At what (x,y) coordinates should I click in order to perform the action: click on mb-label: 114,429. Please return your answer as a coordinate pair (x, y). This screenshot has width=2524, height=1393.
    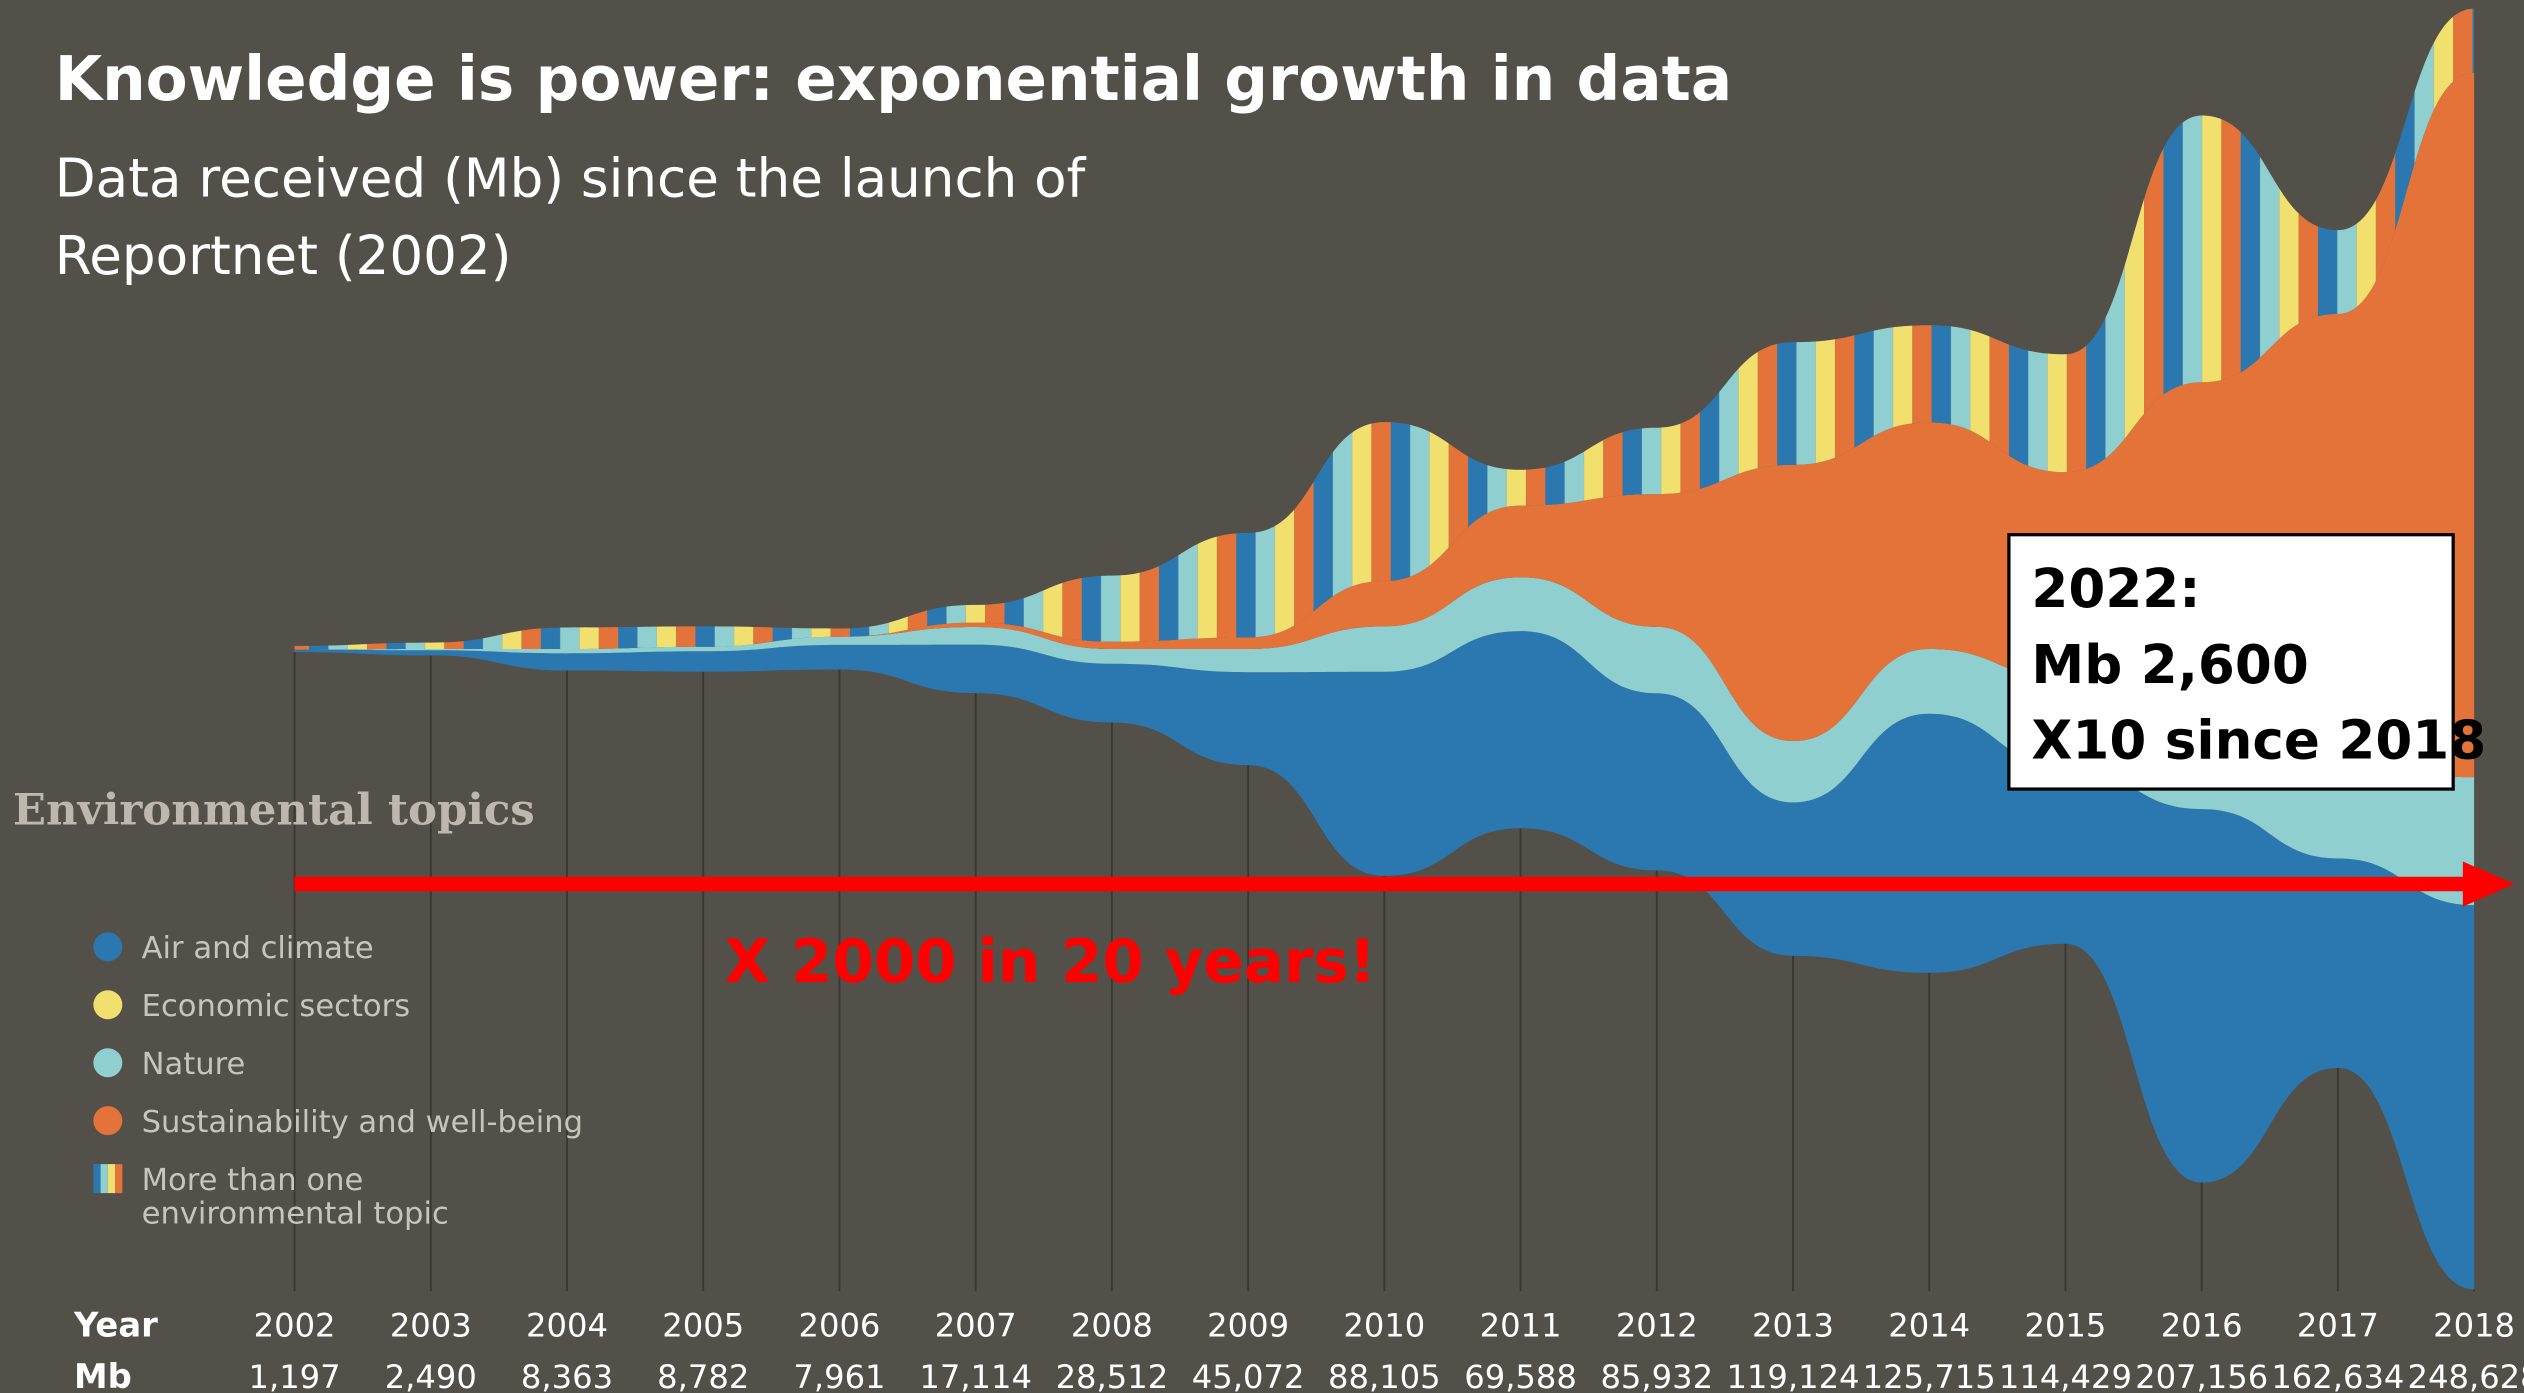
    Looking at the image, I should click on (2065, 1375).